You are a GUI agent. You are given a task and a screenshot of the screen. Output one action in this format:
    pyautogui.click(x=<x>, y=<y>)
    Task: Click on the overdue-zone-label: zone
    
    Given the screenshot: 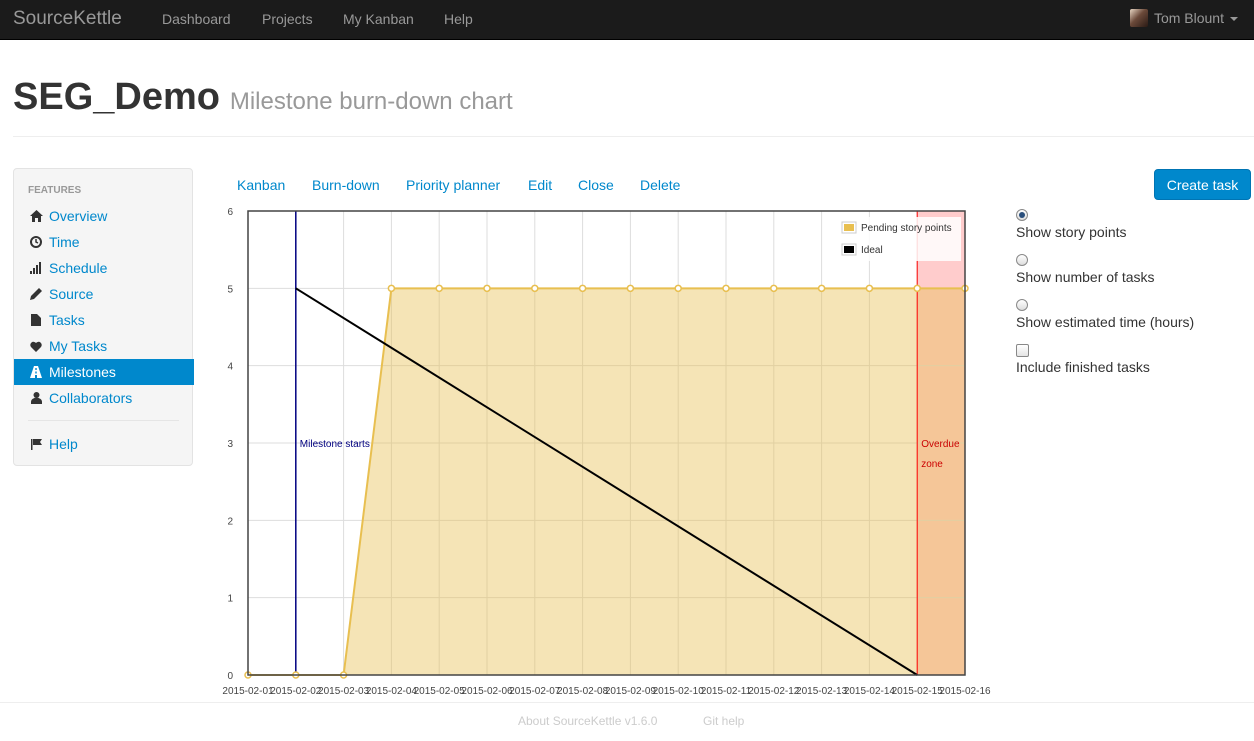 What is the action you would take?
    pyautogui.click(x=932, y=464)
    